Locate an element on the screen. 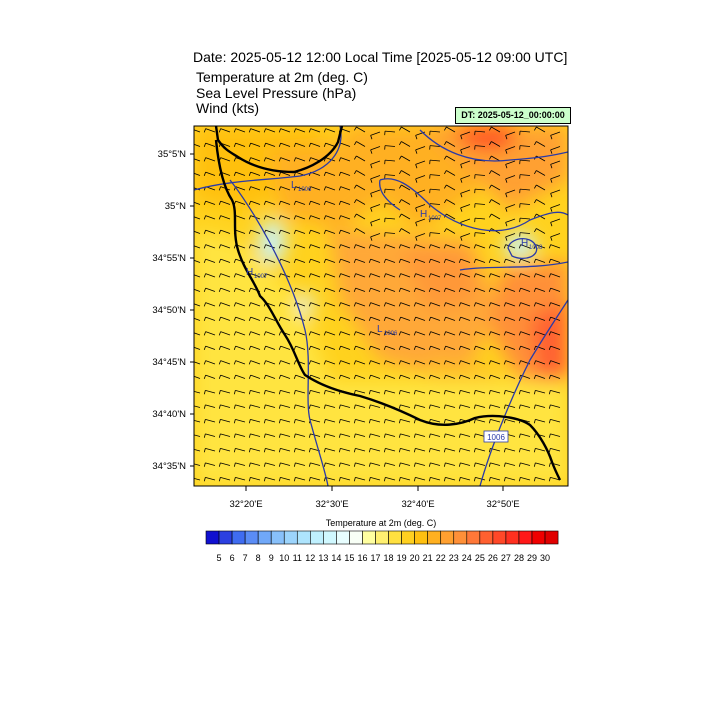  pressure-high-label: H 1007 is located at coordinates (431, 215).